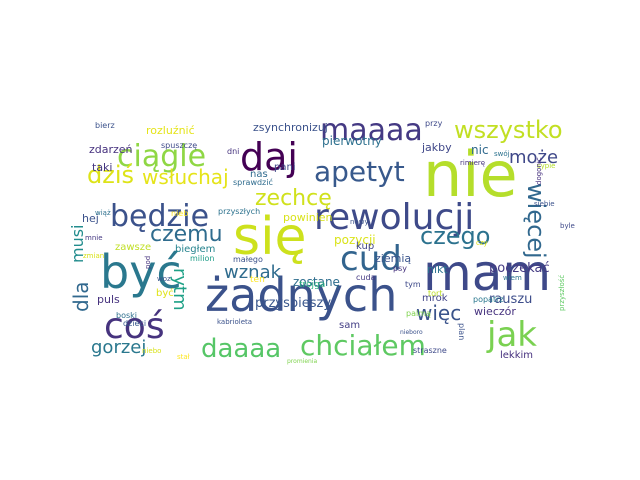 This screenshot has width=640, height=480. Describe the element at coordinates (179, 289) in the screenshot. I see `cloud-word: rytm` at that location.